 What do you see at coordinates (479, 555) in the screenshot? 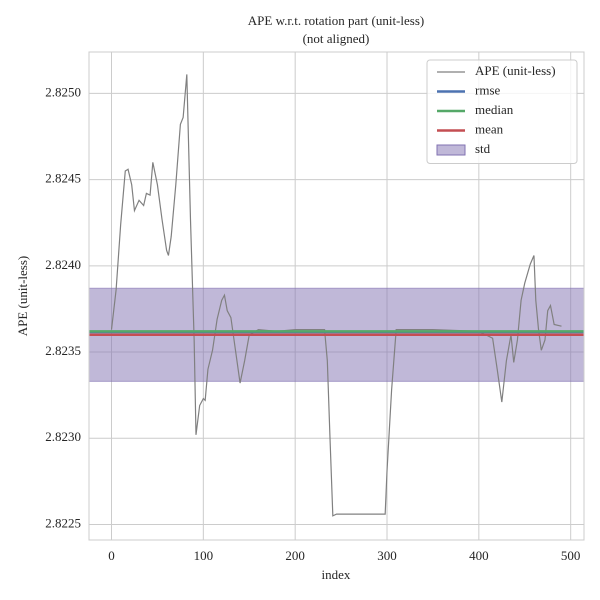
I see `x-tick-label: 400` at bounding box center [479, 555].